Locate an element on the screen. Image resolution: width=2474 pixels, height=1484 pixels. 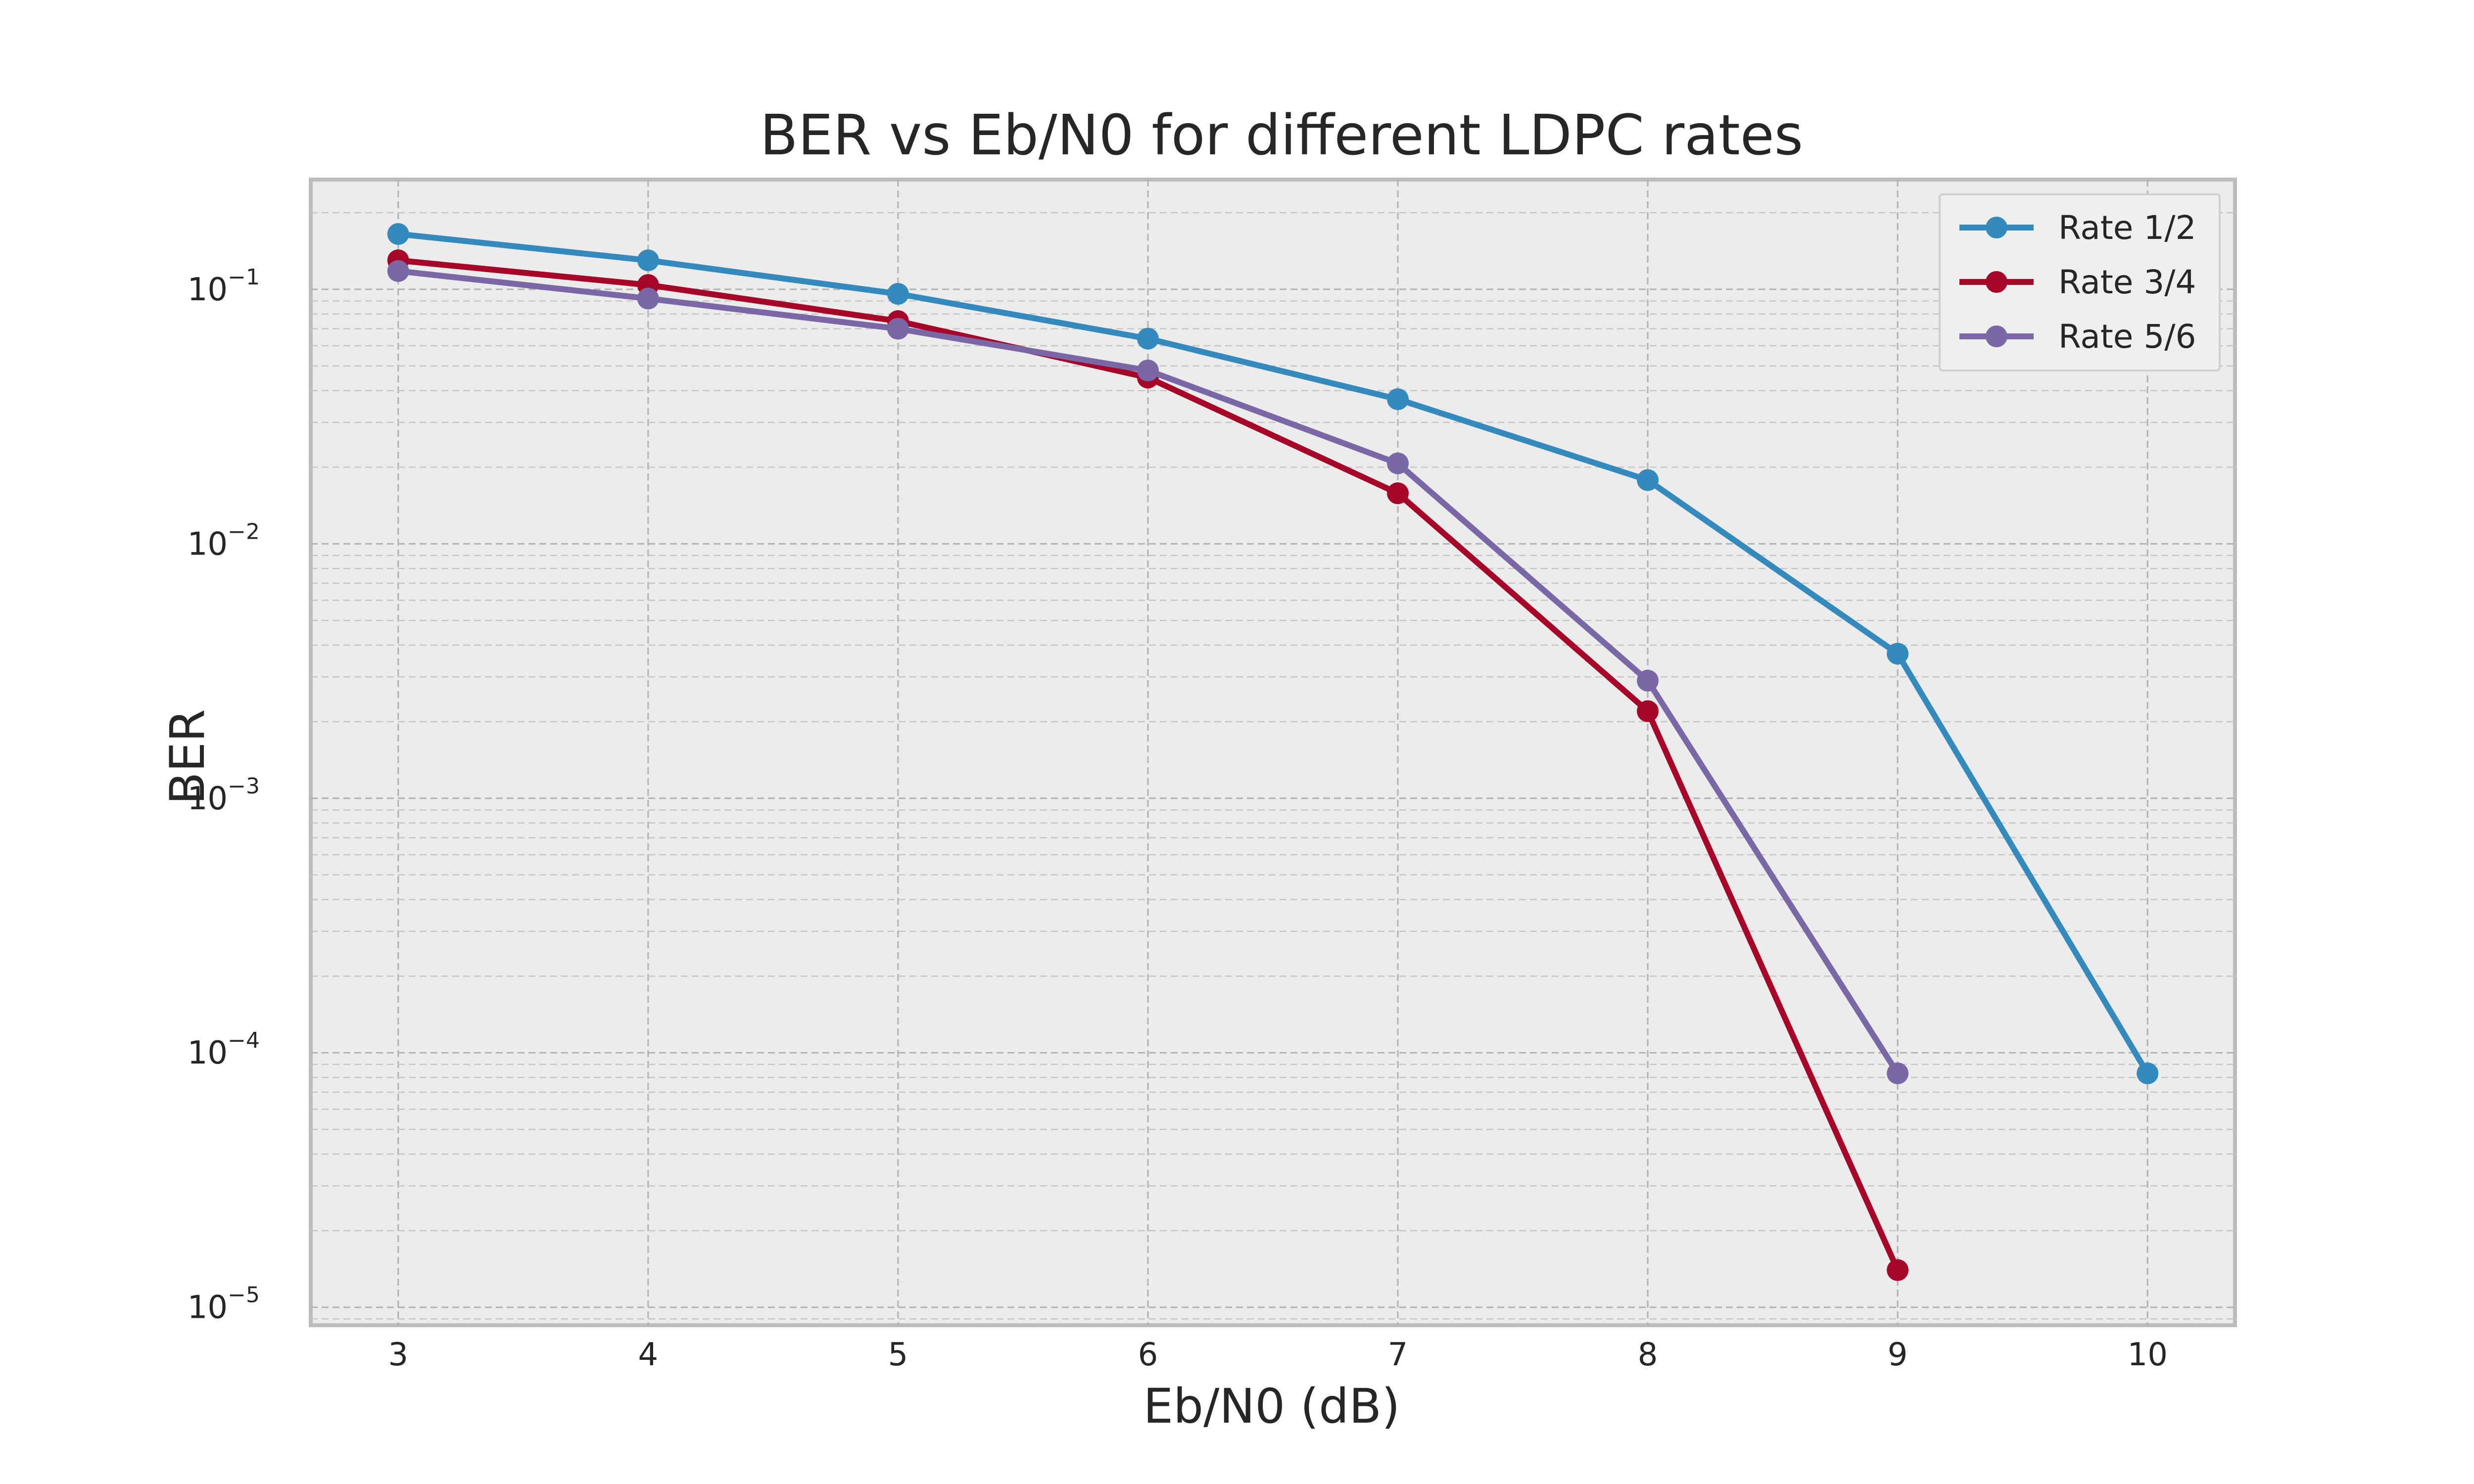
x-tick-label: 6 is located at coordinates (1148, 1355).